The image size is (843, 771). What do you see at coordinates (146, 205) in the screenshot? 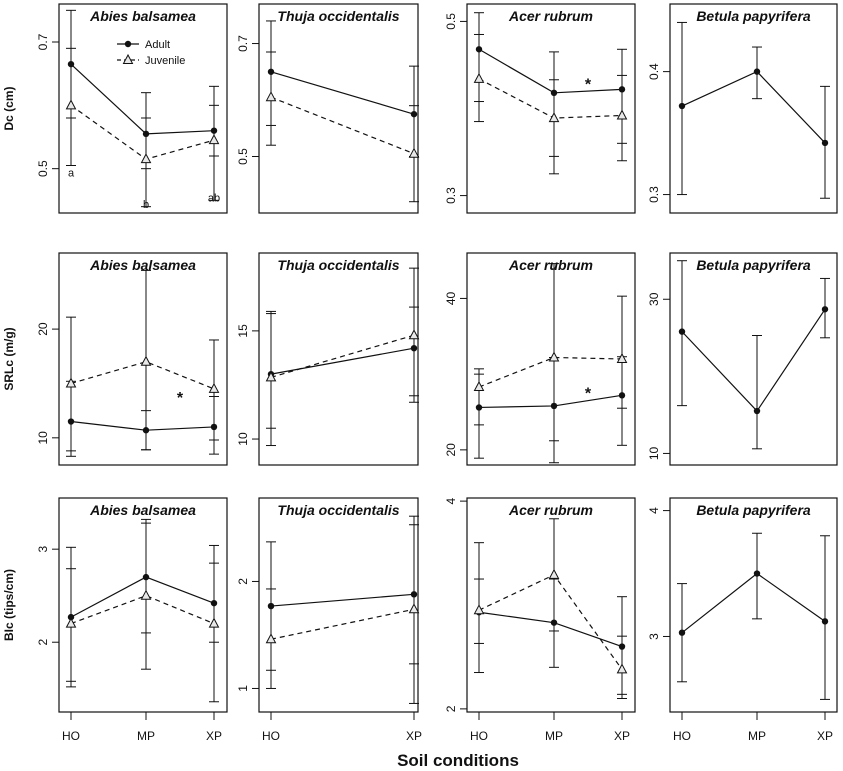
I see `annotation-label: b` at bounding box center [146, 205].